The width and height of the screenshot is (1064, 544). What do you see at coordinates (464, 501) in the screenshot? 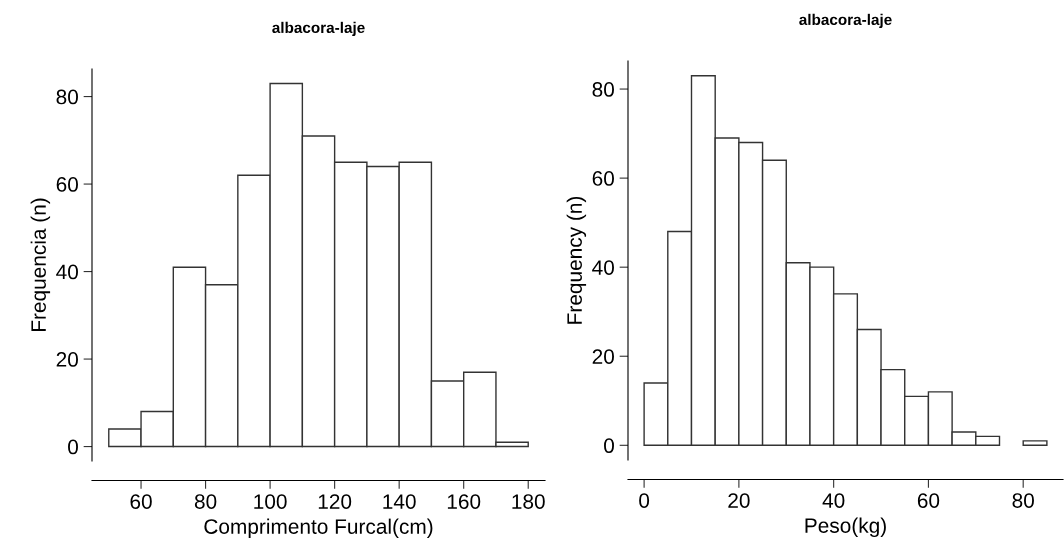
I see `x-tick-label: 160` at bounding box center [464, 501].